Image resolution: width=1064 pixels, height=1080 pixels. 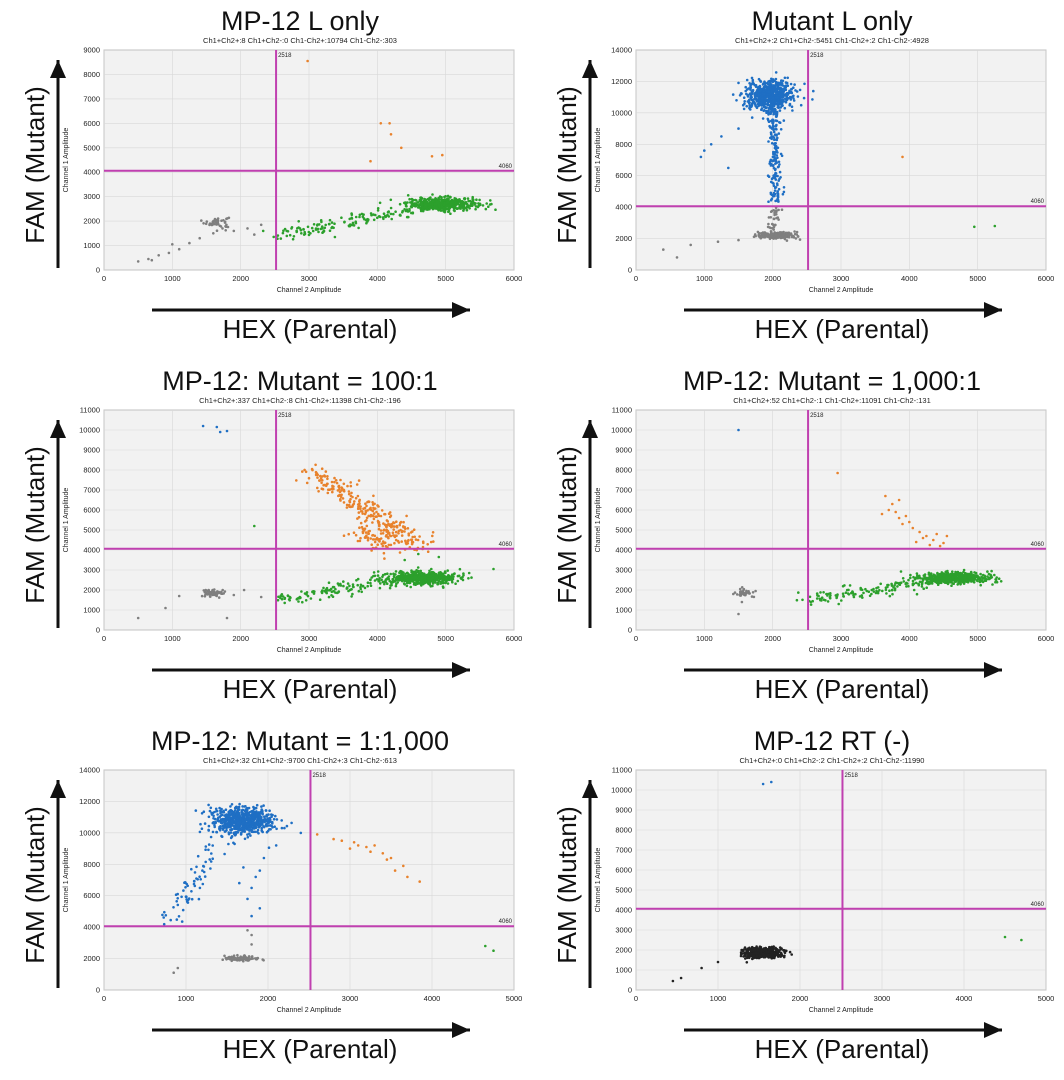 I want to click on plot-area, so click(x=309, y=880).